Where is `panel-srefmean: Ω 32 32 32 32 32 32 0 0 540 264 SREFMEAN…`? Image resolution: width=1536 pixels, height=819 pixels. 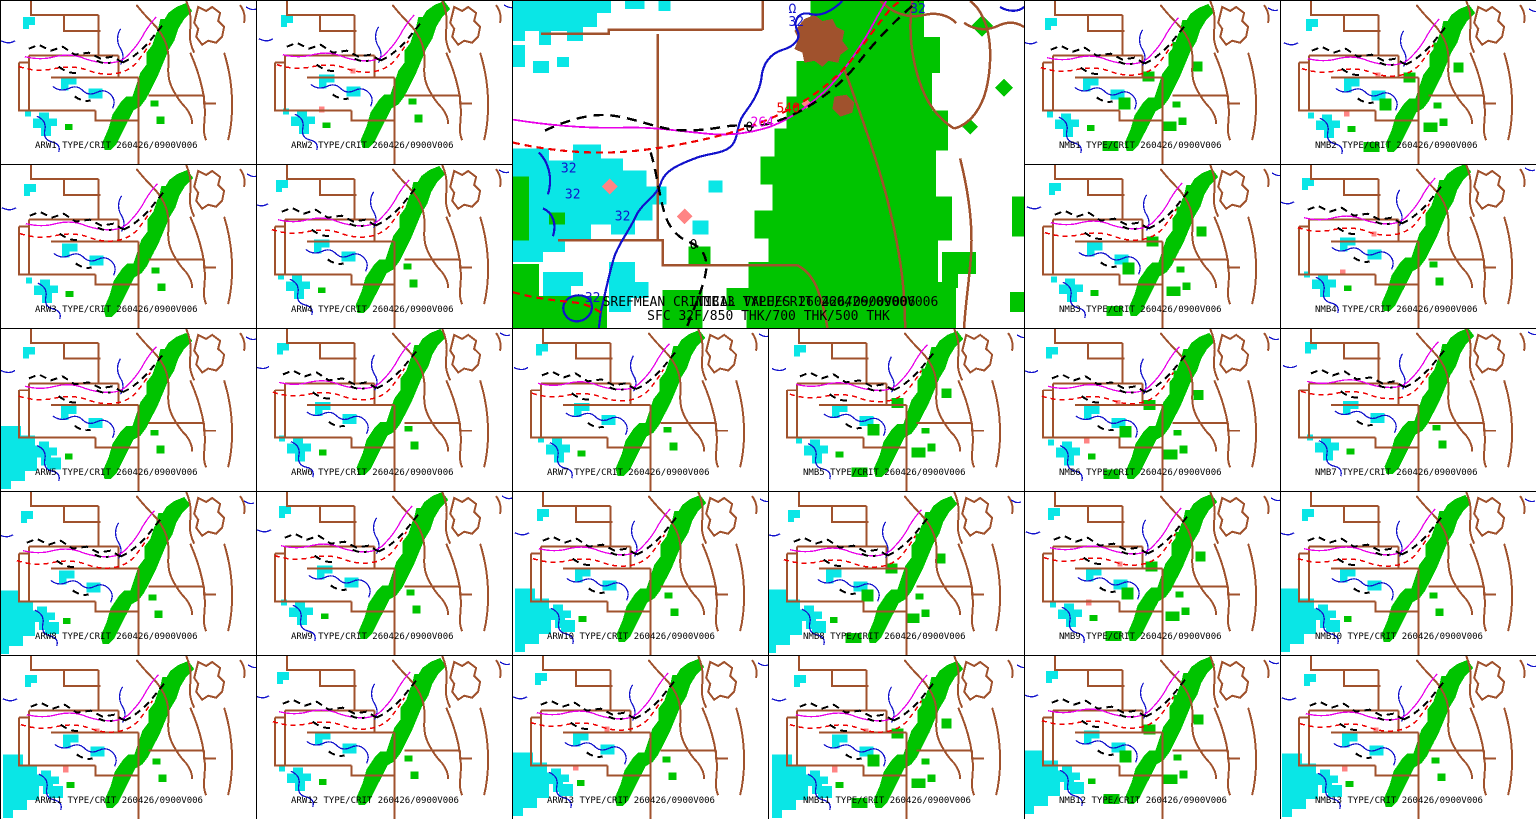 panel-srefmean: Ω 32 32 32 32 32 32 0 0 540 264 SREFMEAN… is located at coordinates (769, 165).